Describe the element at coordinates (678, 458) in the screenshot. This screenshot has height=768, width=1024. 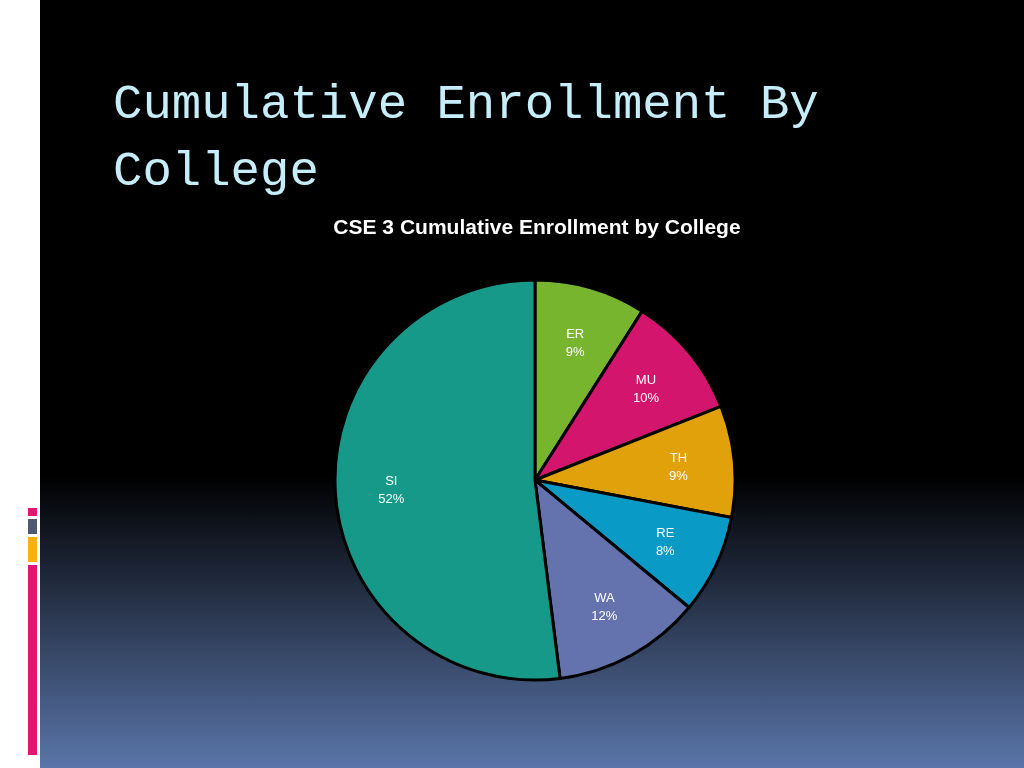
I see `slice-label: TH` at that location.